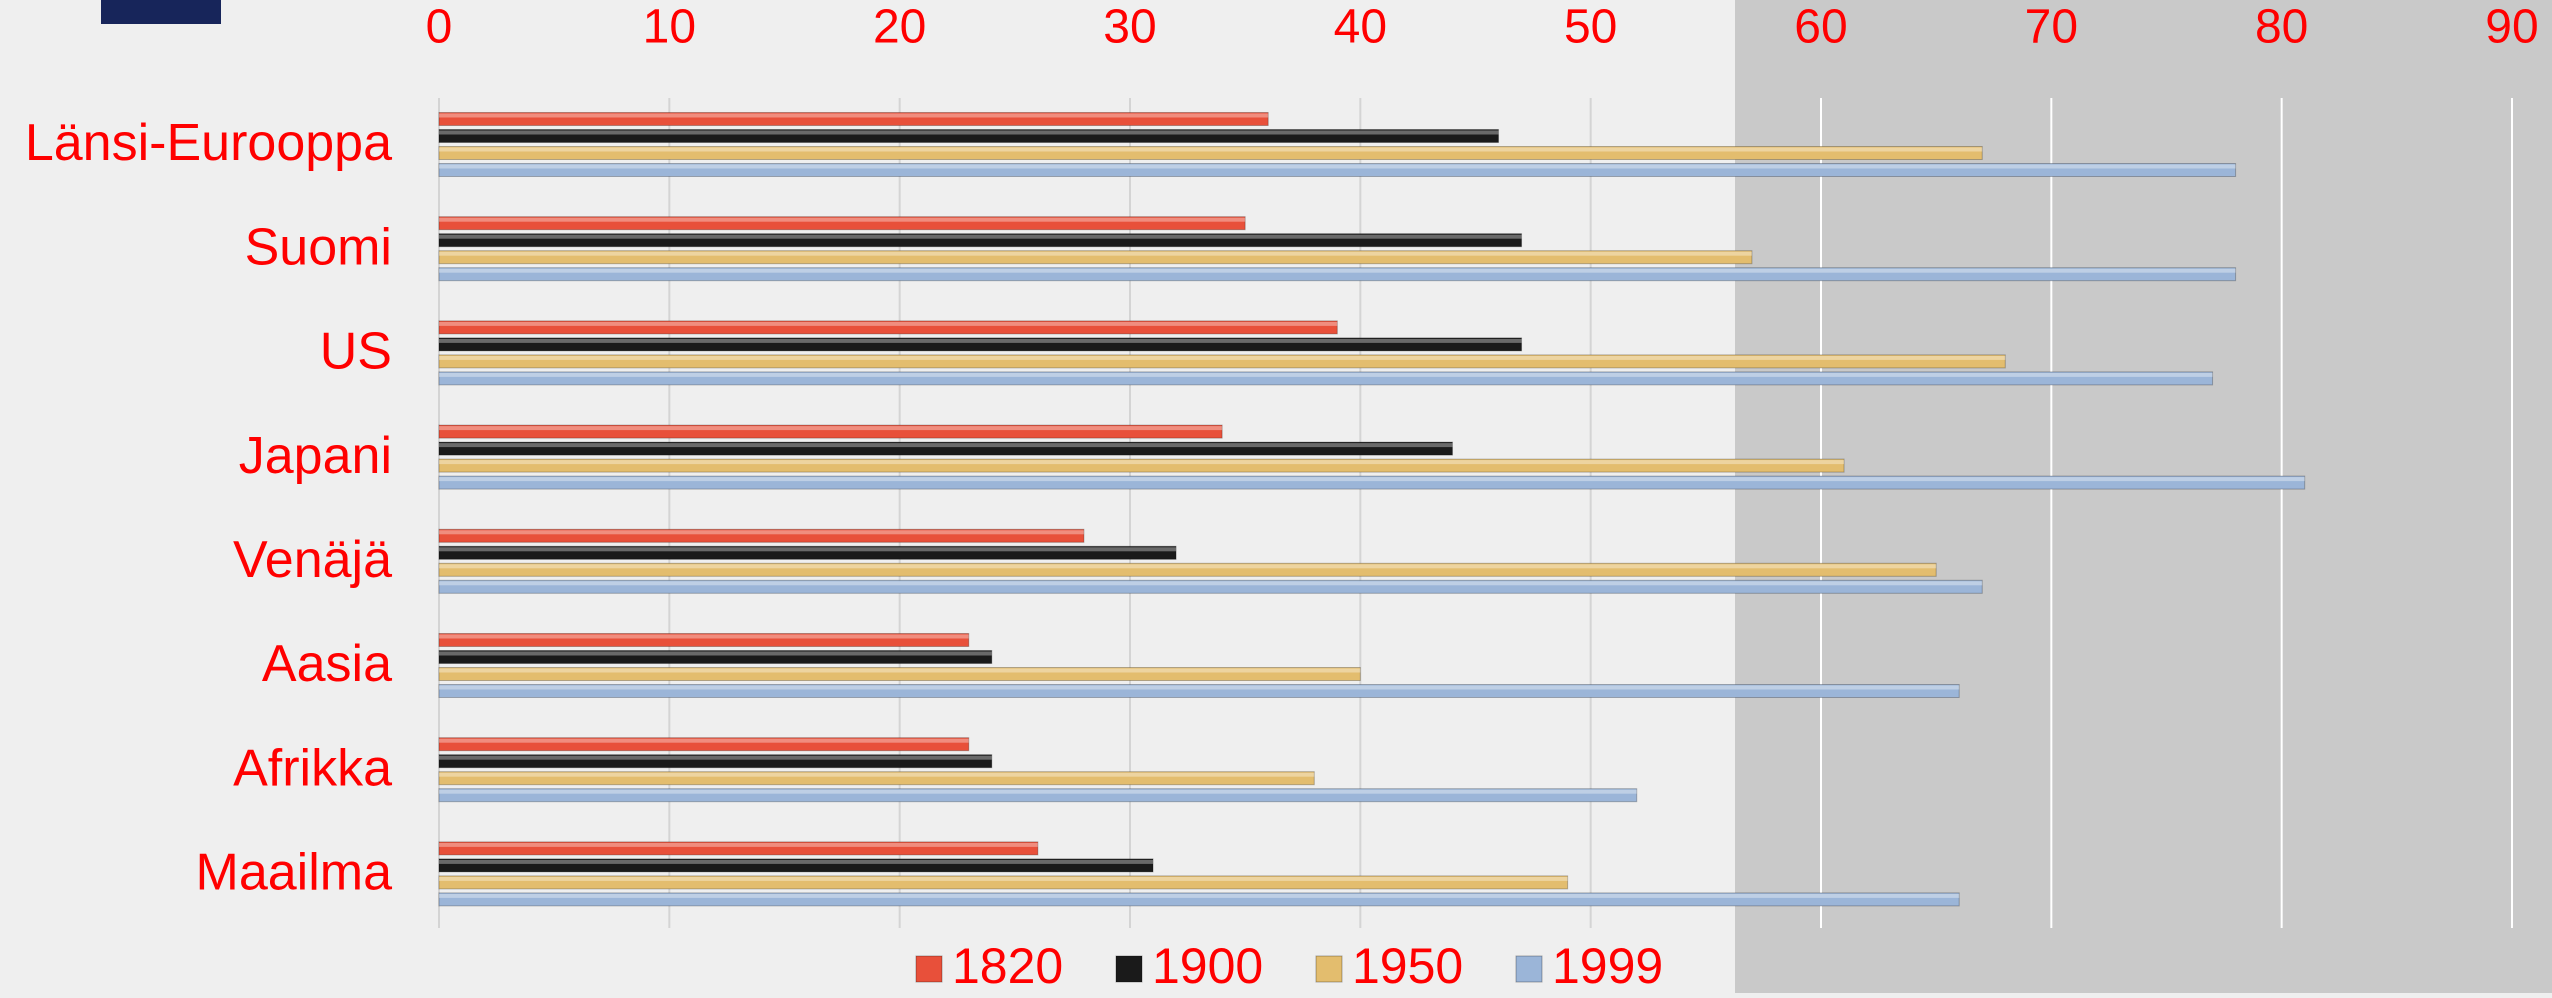 Image resolution: width=2552 pixels, height=998 pixels. I want to click on x-tick-label: 0, so click(439, 27).